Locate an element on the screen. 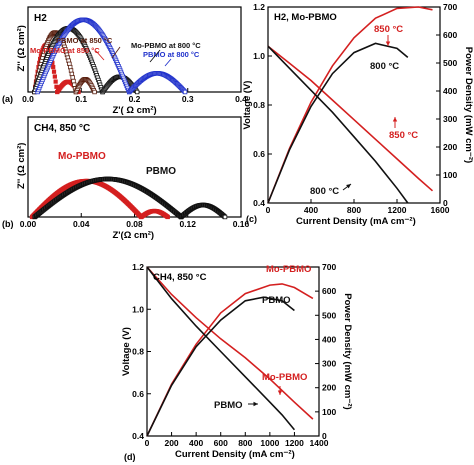 This screenshot has width=474, height=465. x-tick-label: 200 is located at coordinates (171, 443).